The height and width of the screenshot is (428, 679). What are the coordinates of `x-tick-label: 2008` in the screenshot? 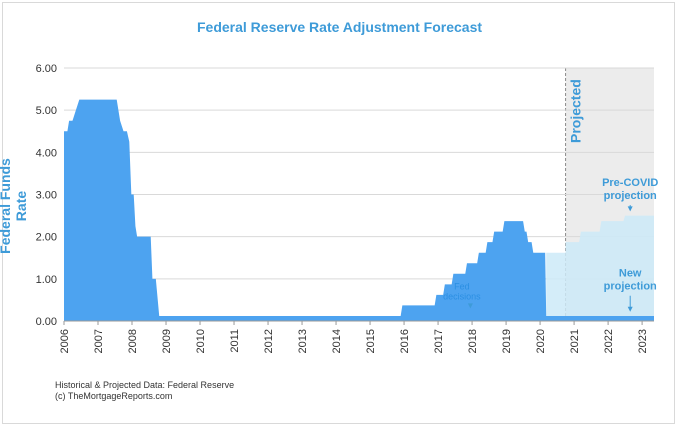 It's located at (133, 341).